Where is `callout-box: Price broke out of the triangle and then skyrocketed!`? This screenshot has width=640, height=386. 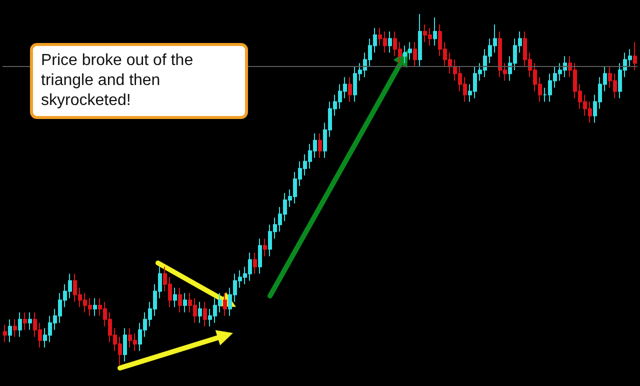
callout-box: Price broke out of the triangle and then skyrocketed! is located at coordinates (139, 81).